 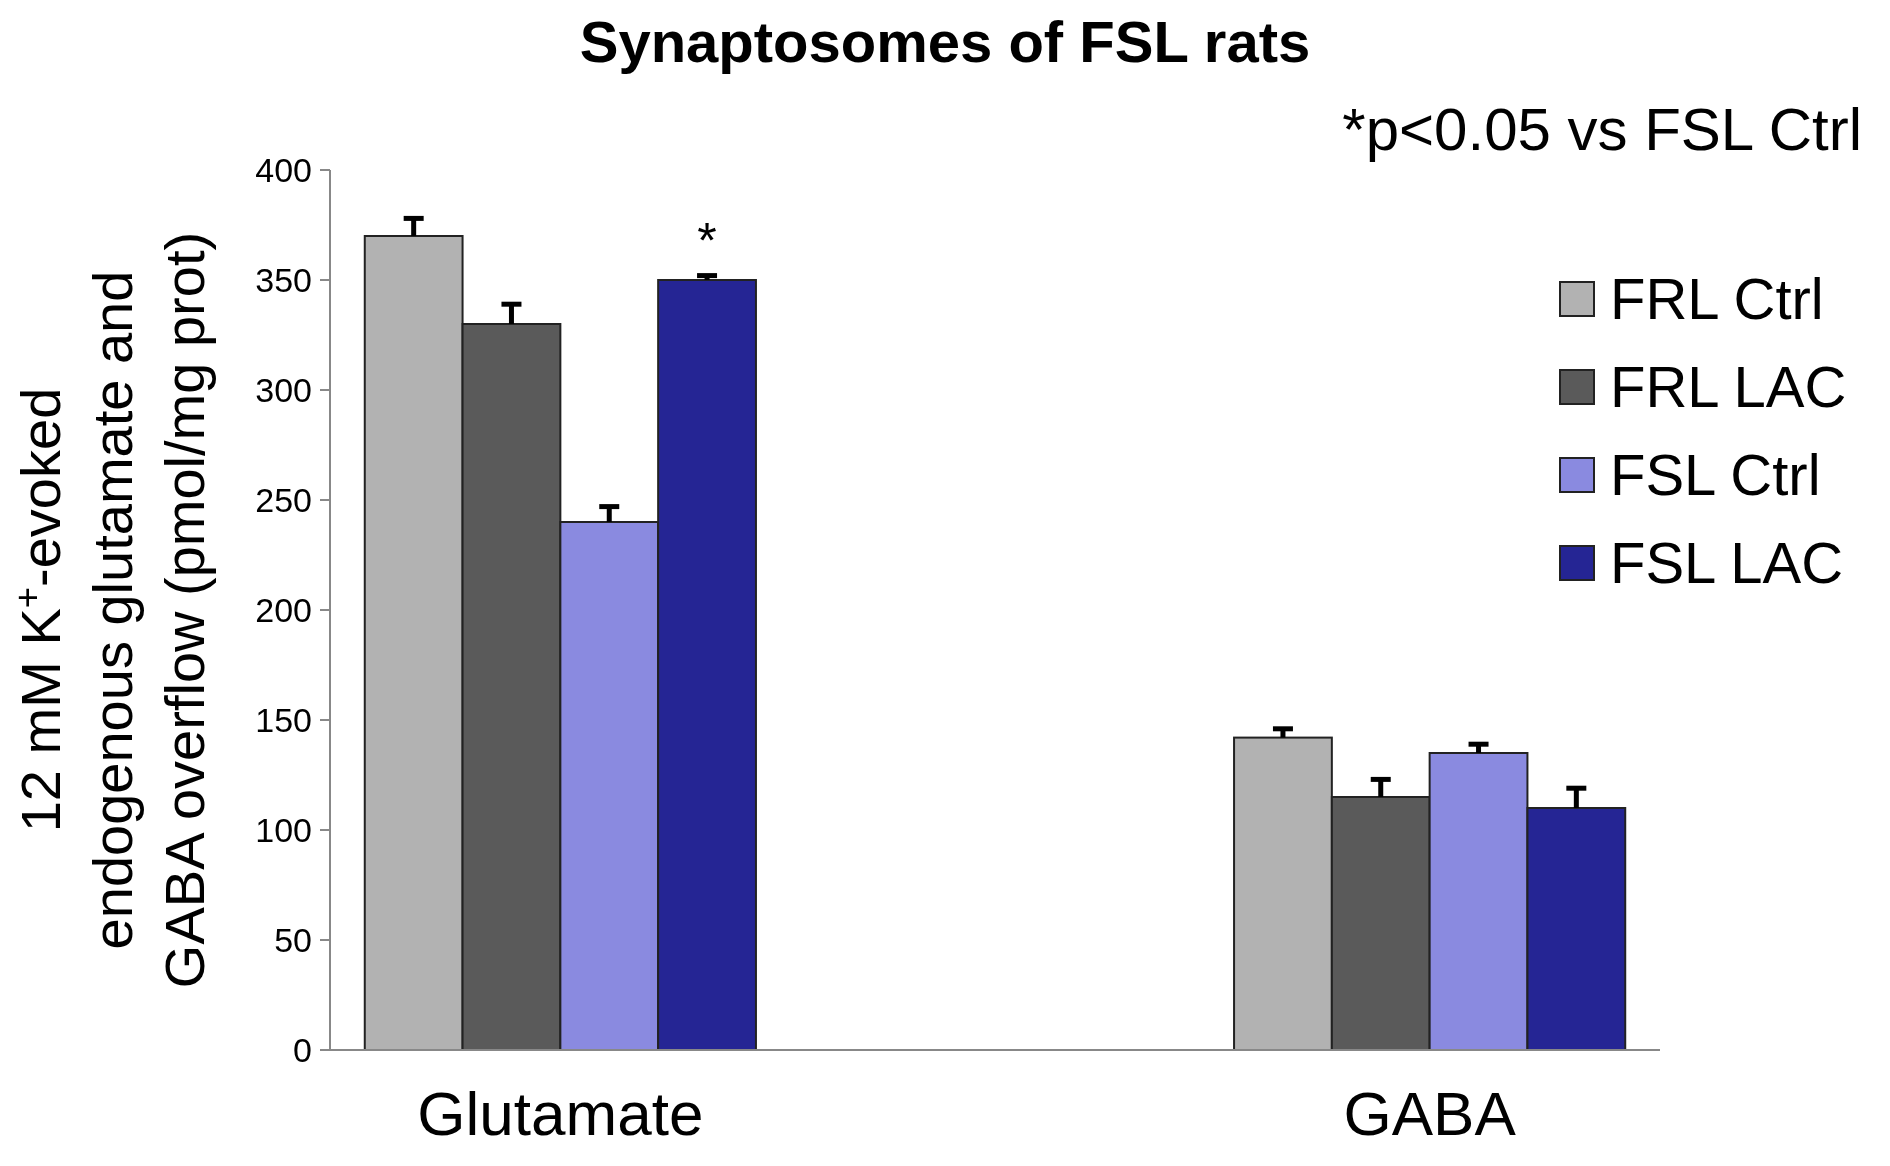 I want to click on x-tick-label: Glutamate, so click(x=560, y=1113).